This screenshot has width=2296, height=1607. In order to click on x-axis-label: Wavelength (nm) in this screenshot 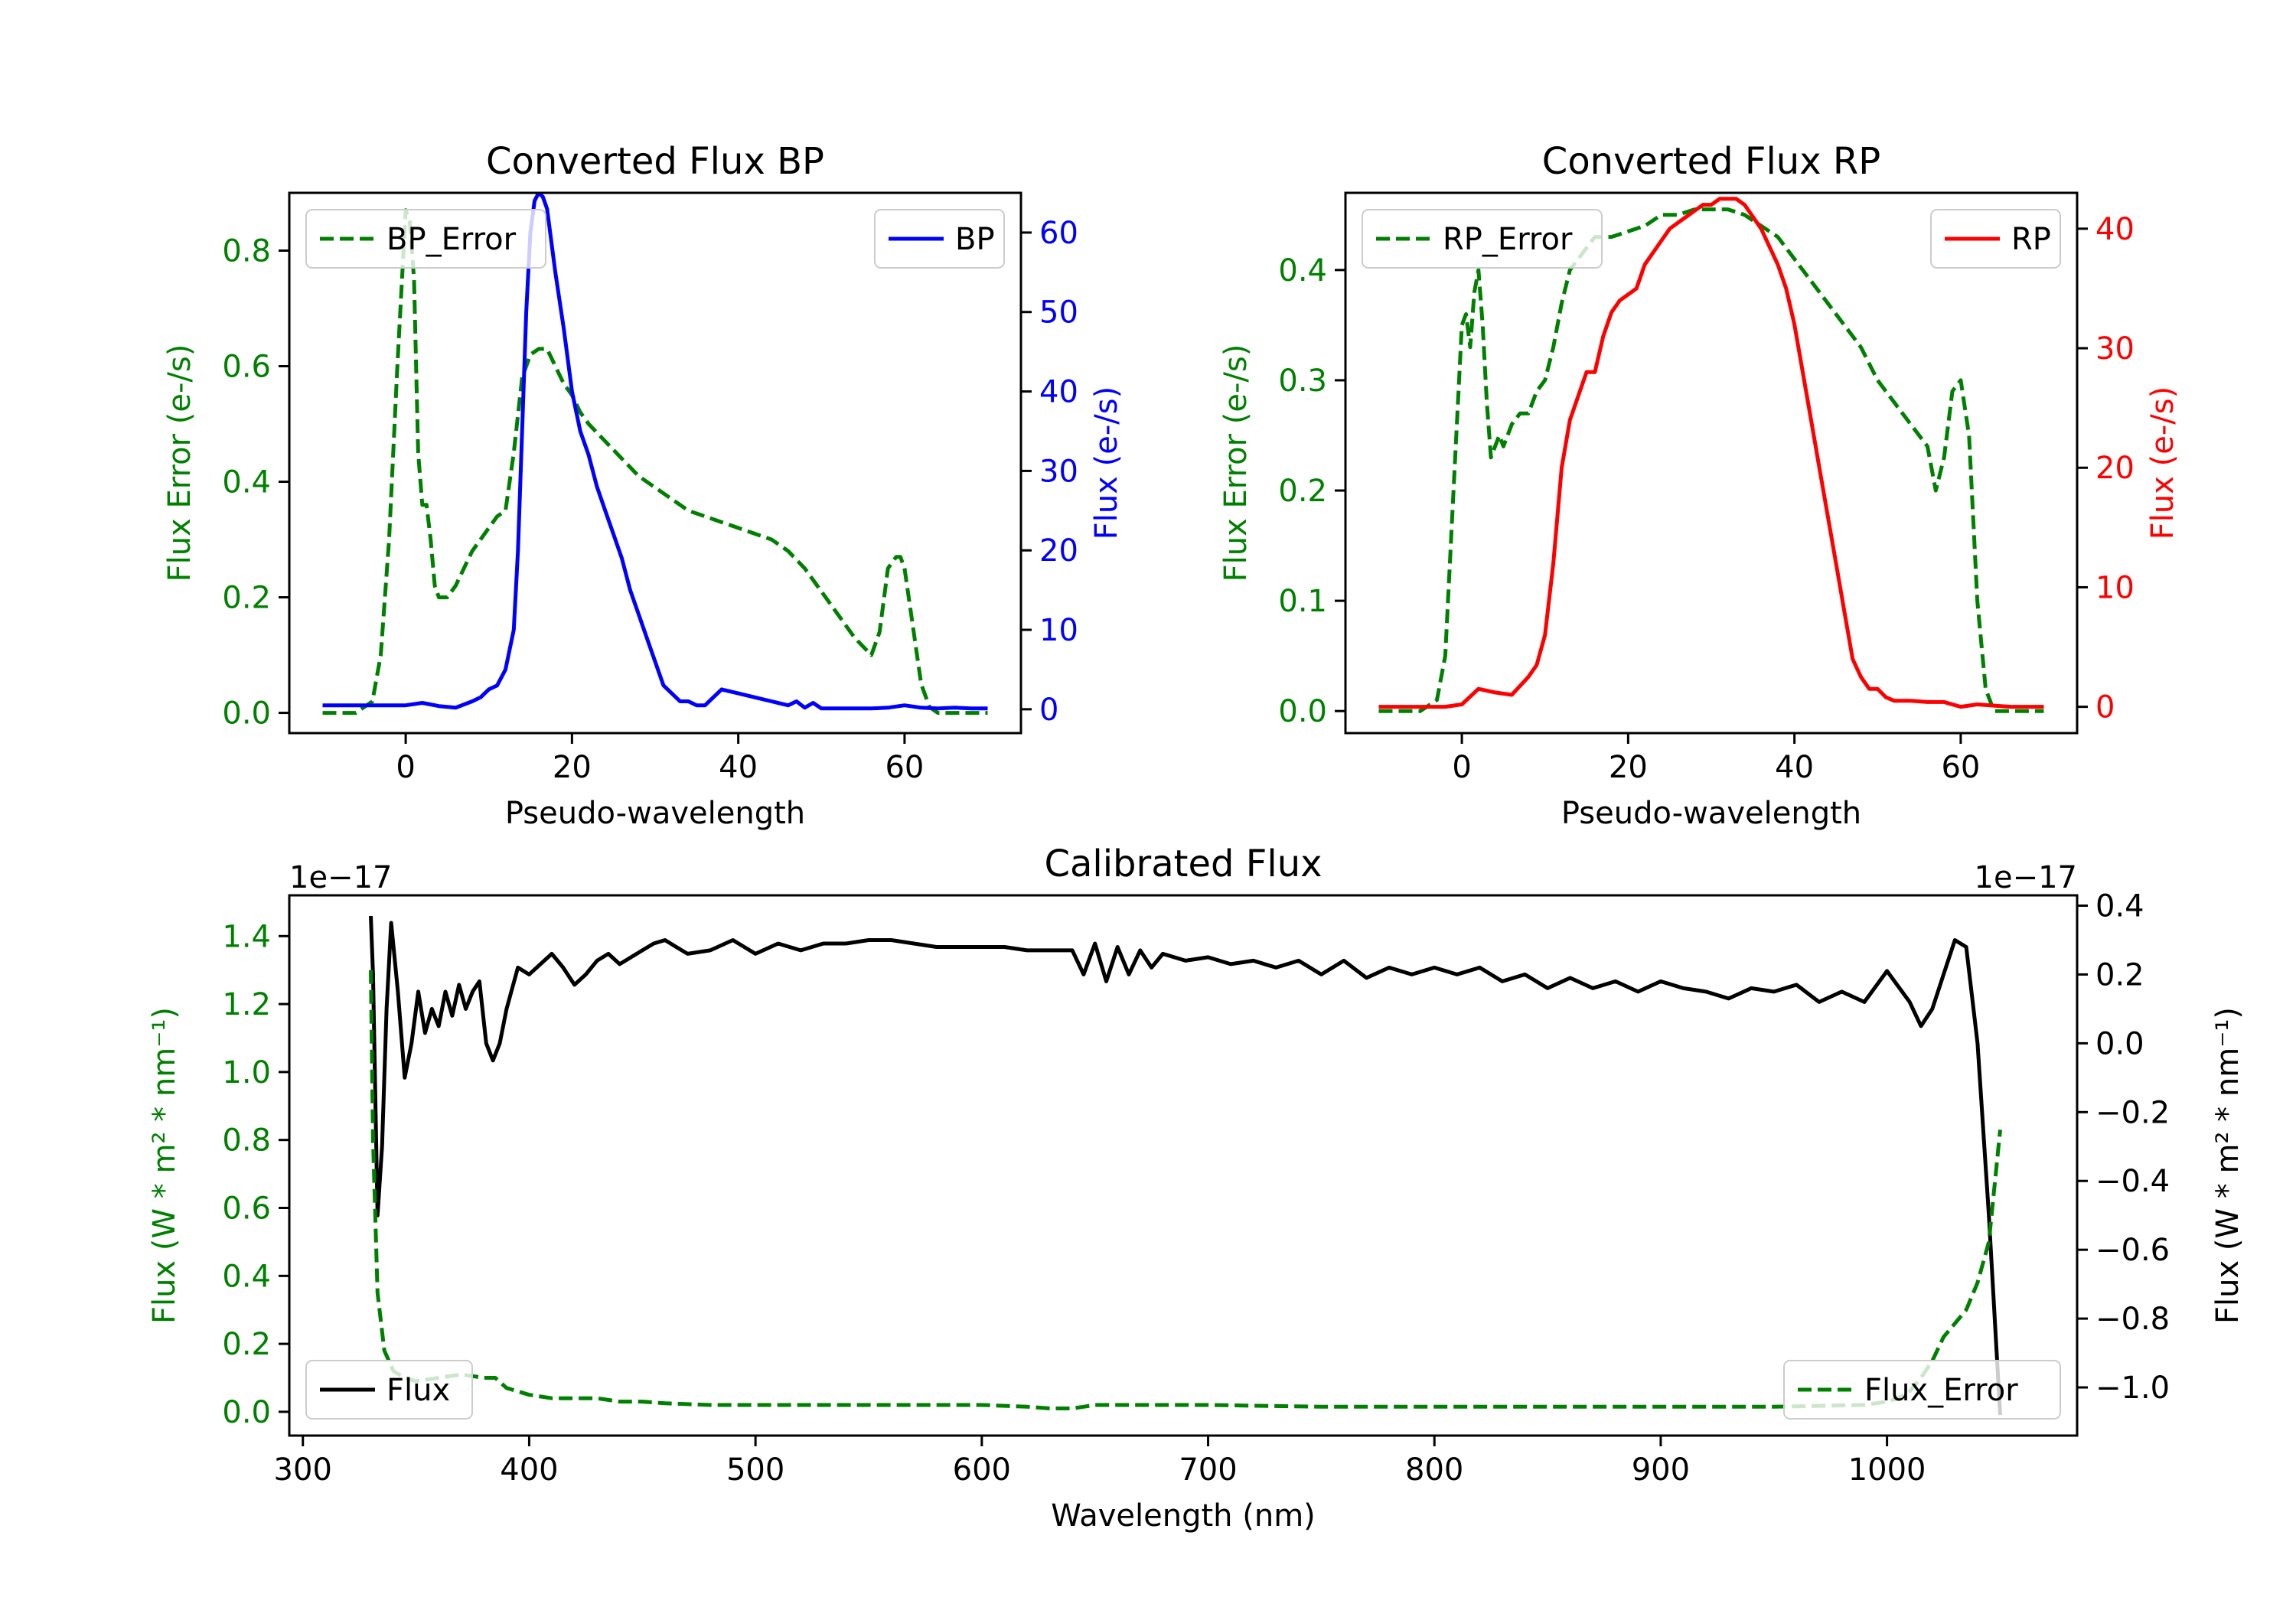, I will do `click(1183, 1516)`.